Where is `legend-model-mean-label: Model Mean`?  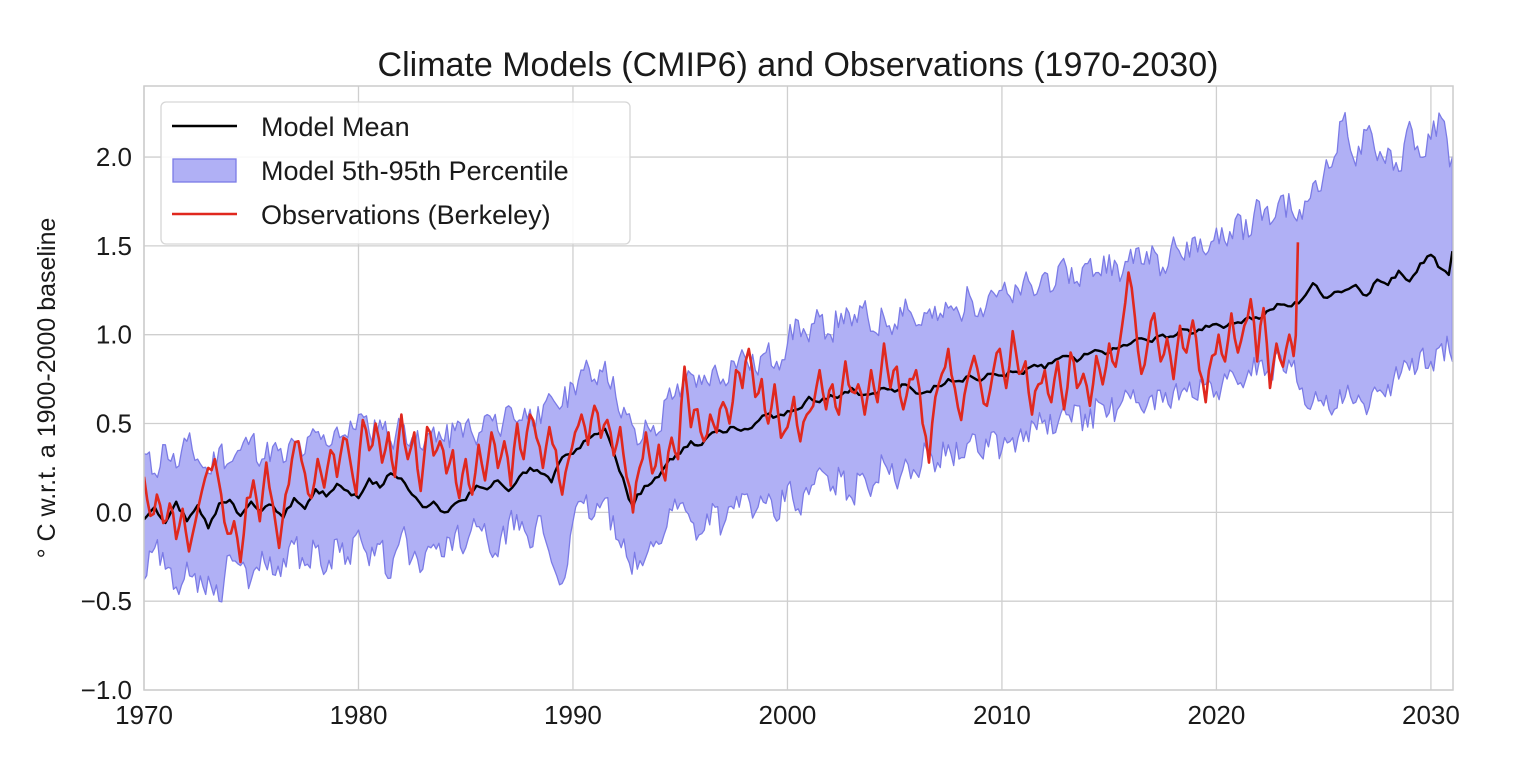 legend-model-mean-label: Model Mean is located at coordinates (335, 127).